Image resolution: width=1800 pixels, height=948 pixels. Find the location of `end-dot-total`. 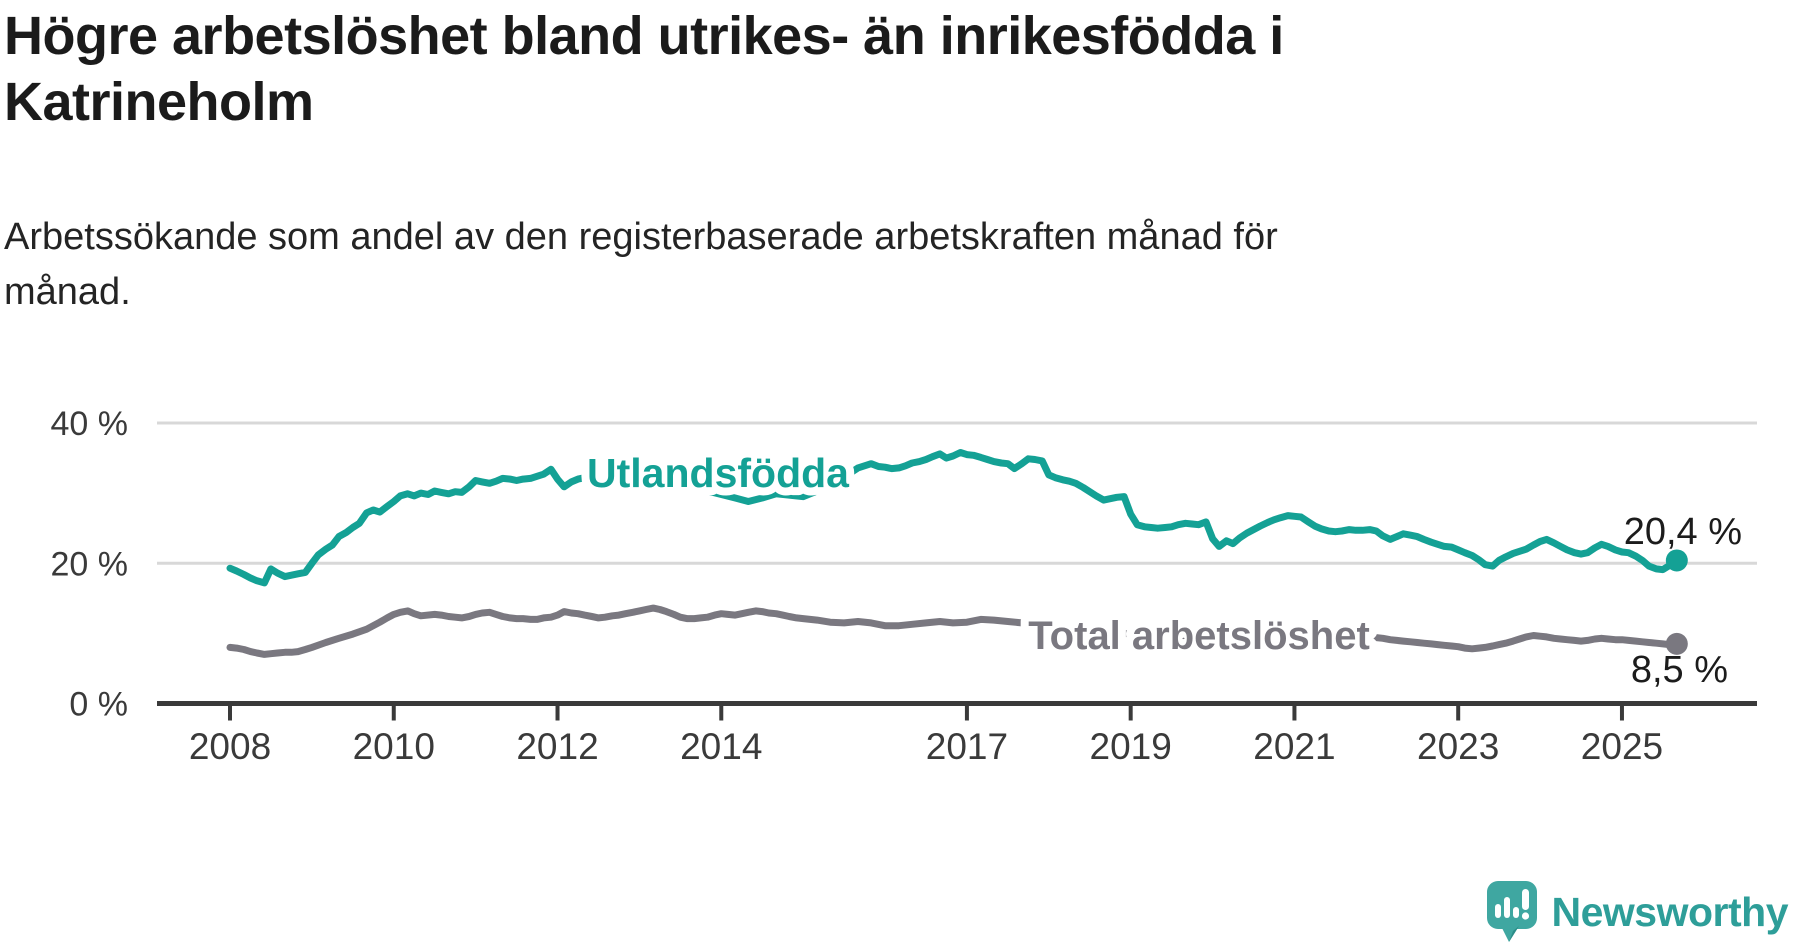

end-dot-total is located at coordinates (1676, 643).